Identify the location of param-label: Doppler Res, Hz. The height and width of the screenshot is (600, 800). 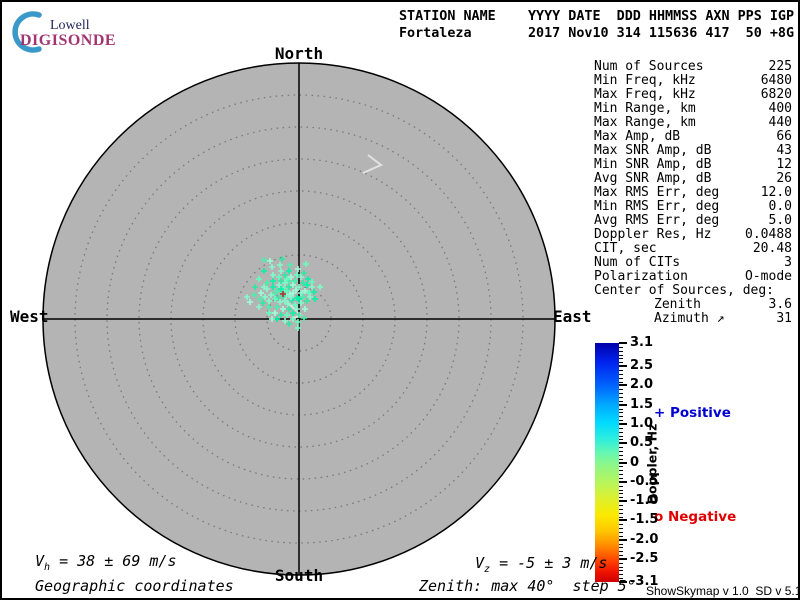
(653, 234).